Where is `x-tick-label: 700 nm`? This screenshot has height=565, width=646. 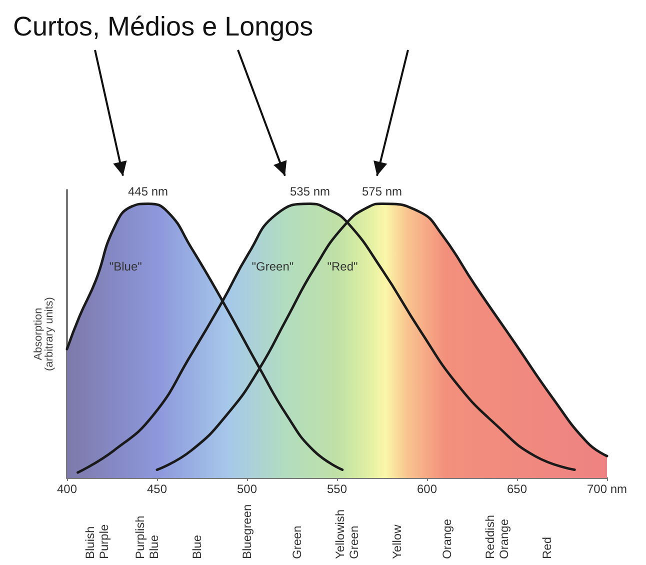 x-tick-label: 700 nm is located at coordinates (607, 489).